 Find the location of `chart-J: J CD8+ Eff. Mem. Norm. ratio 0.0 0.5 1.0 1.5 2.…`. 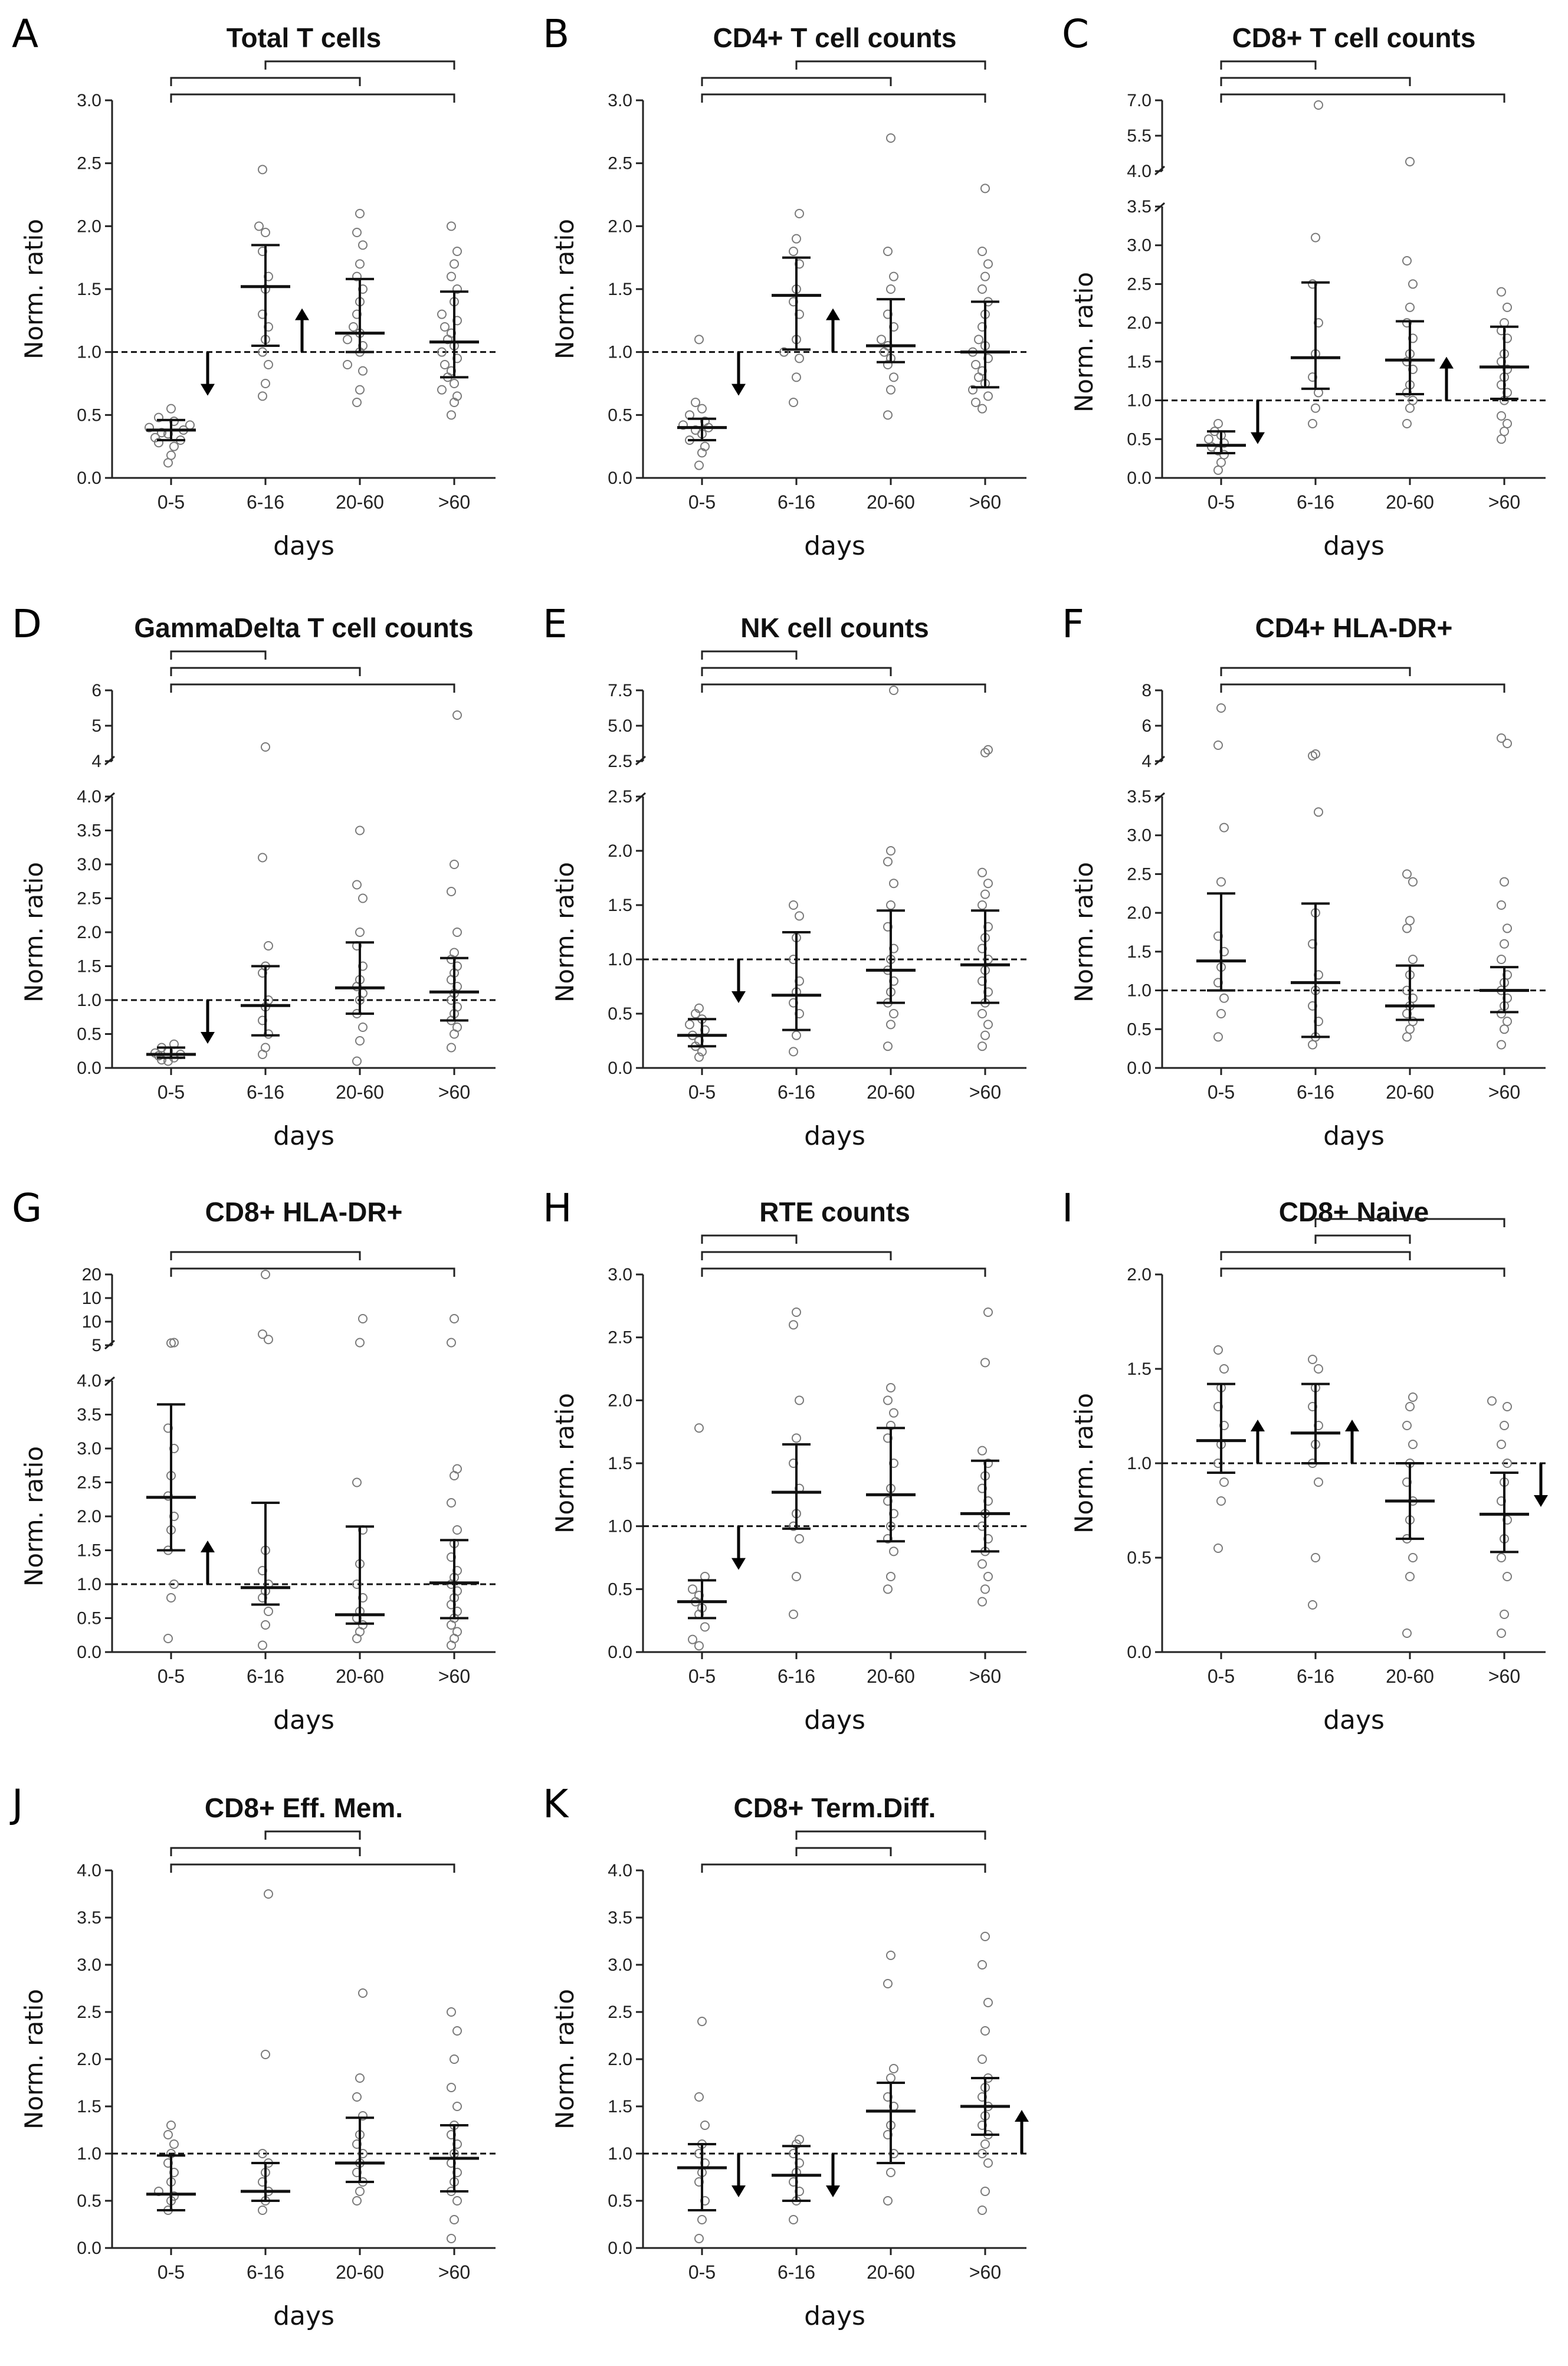

chart-J: J CD8+ Eff. Mem. Norm. ratio 0.0 0.5 1.0 1.5 2.… is located at coordinates (252, 2056).